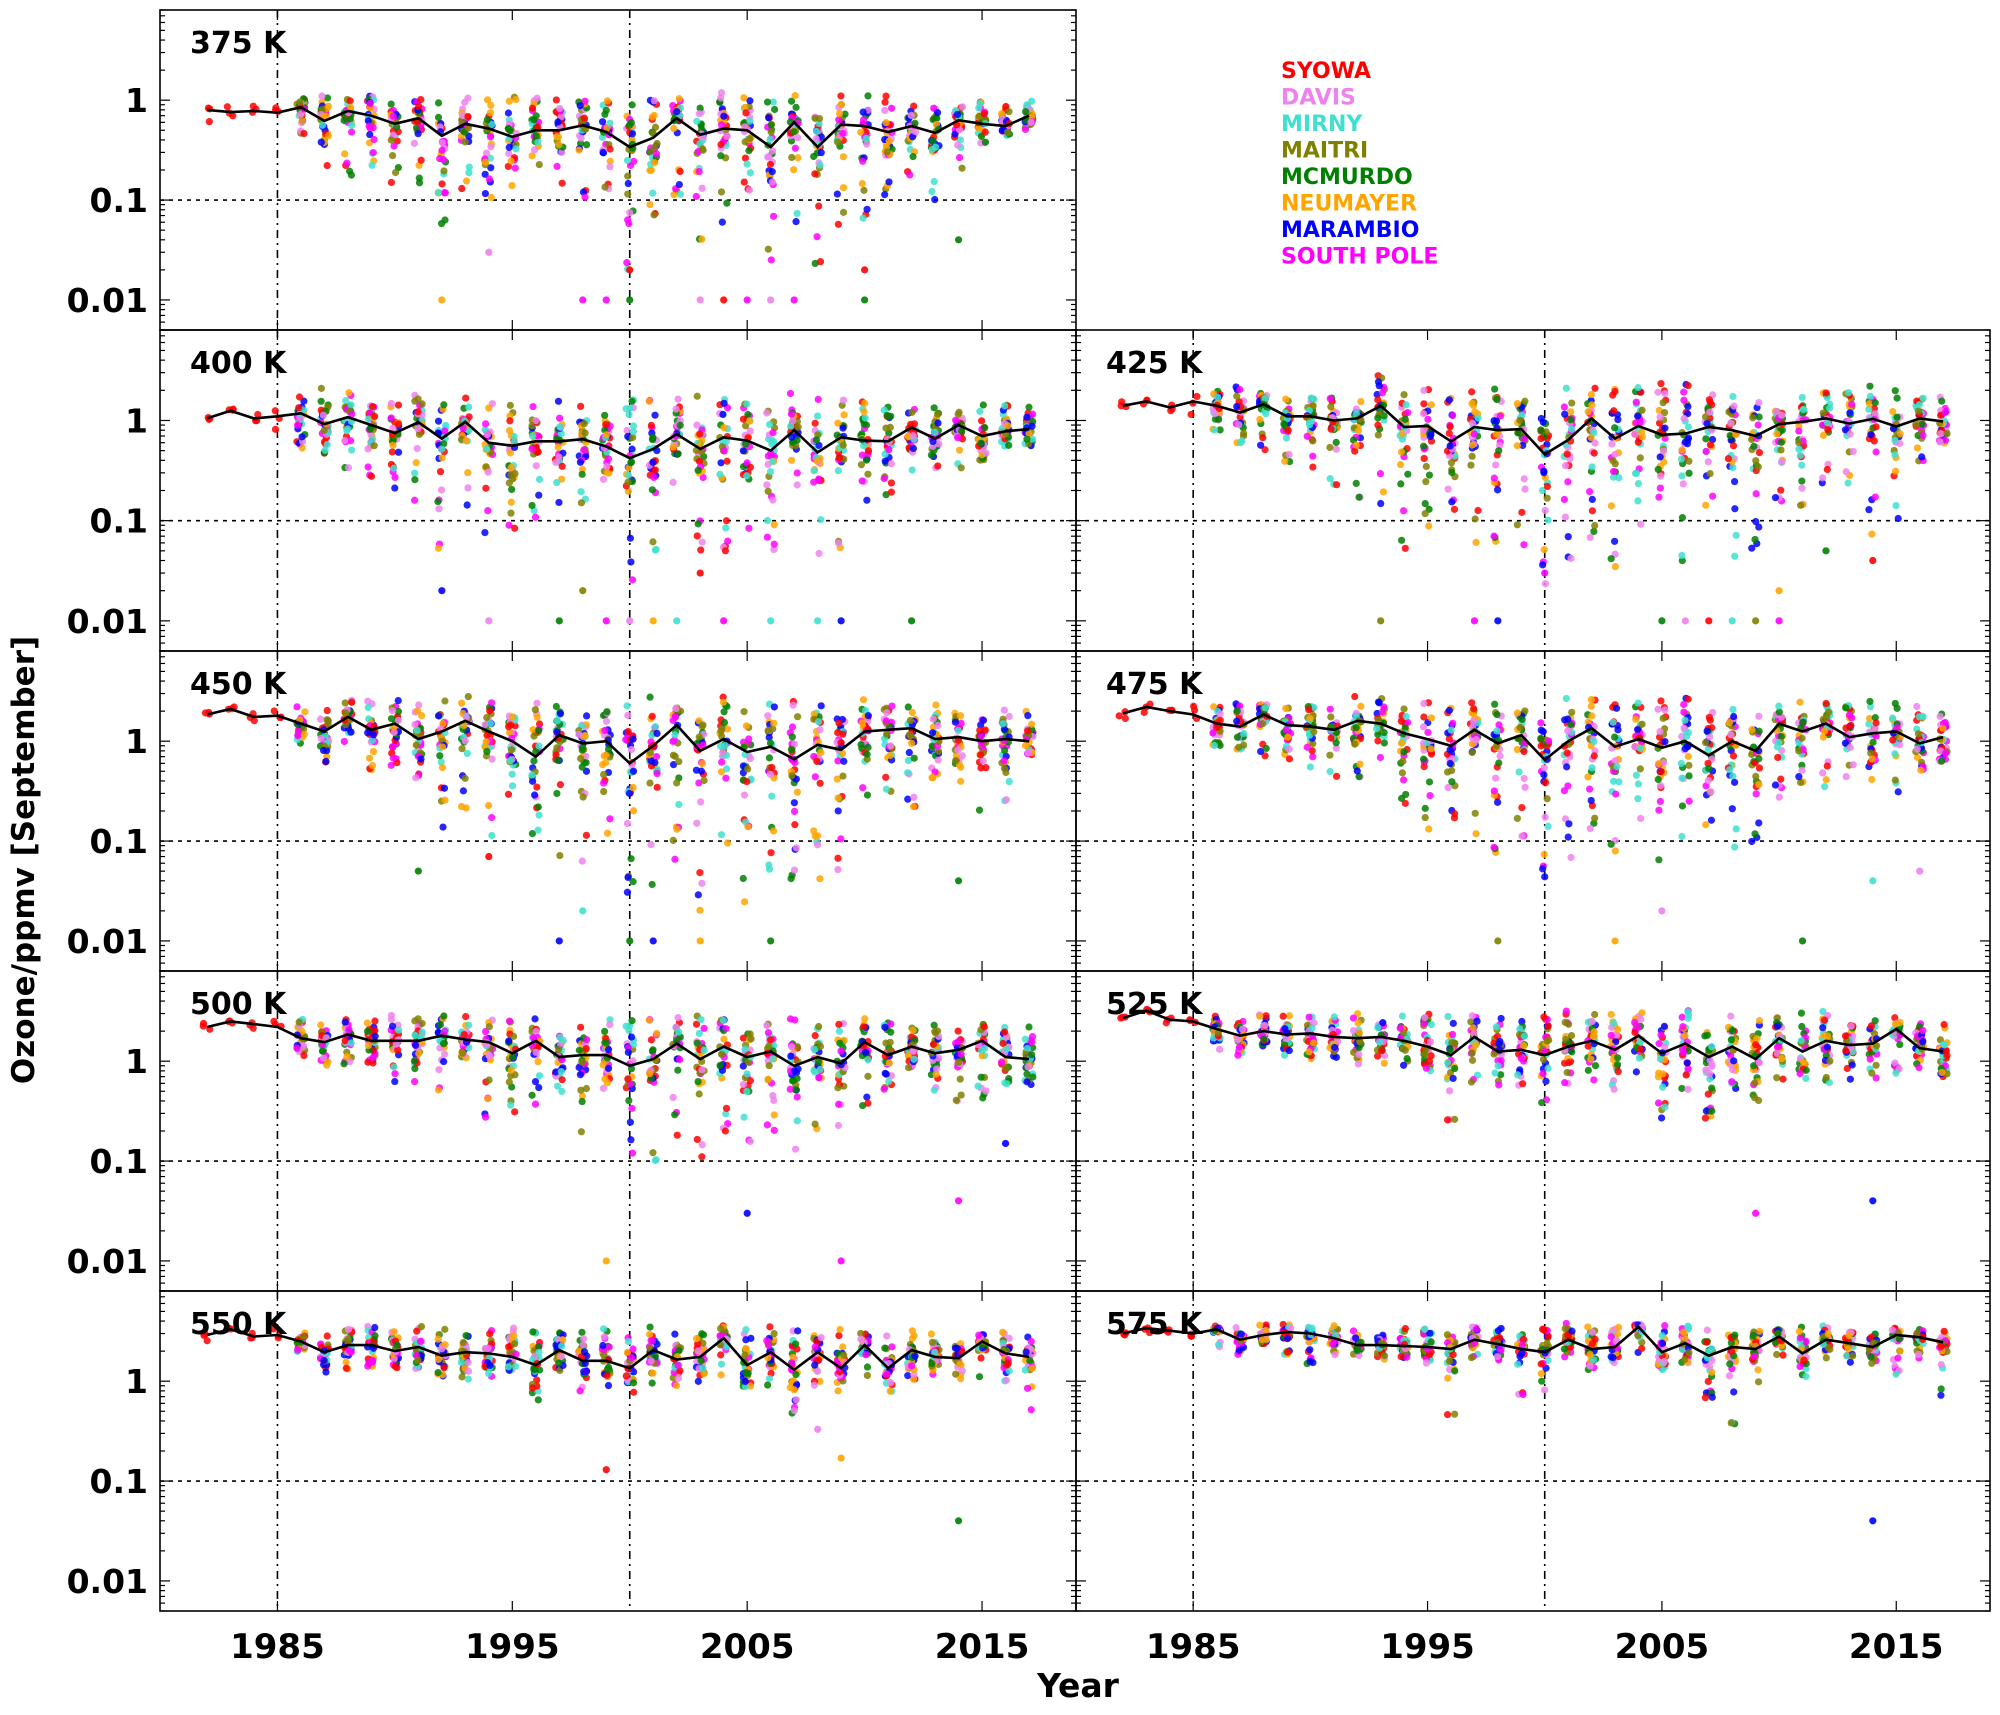 The height and width of the screenshot is (1715, 2000). I want to click on y-tick-label: 0.1, so click(119, 841).